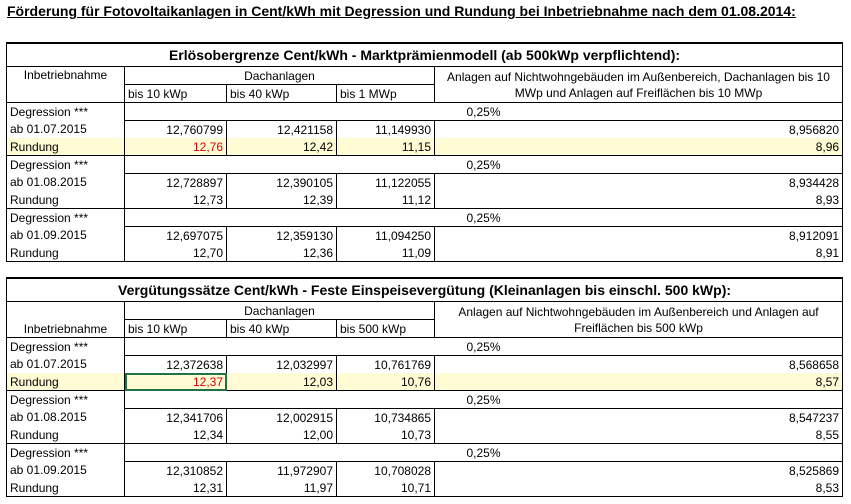 The height and width of the screenshot is (504, 851). Describe the element at coordinates (175, 435) in the screenshot. I see `rounded-cell: 12,34` at that location.